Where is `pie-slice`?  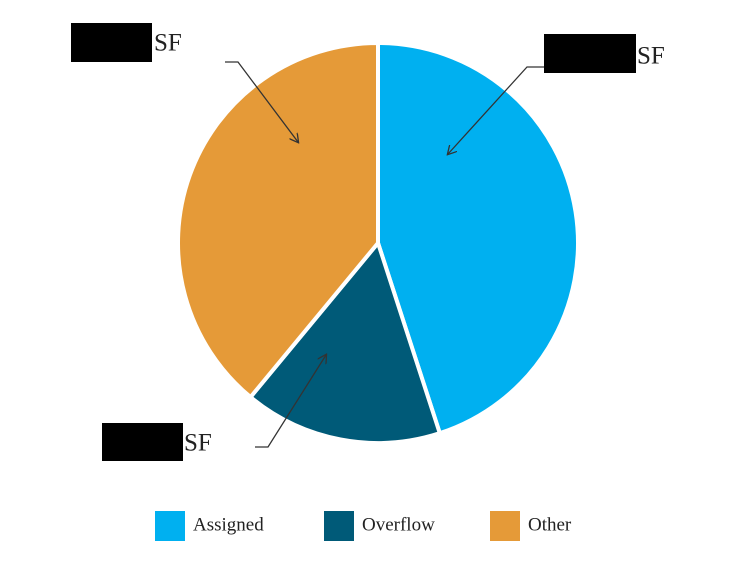
pie-slice is located at coordinates (345, 343).